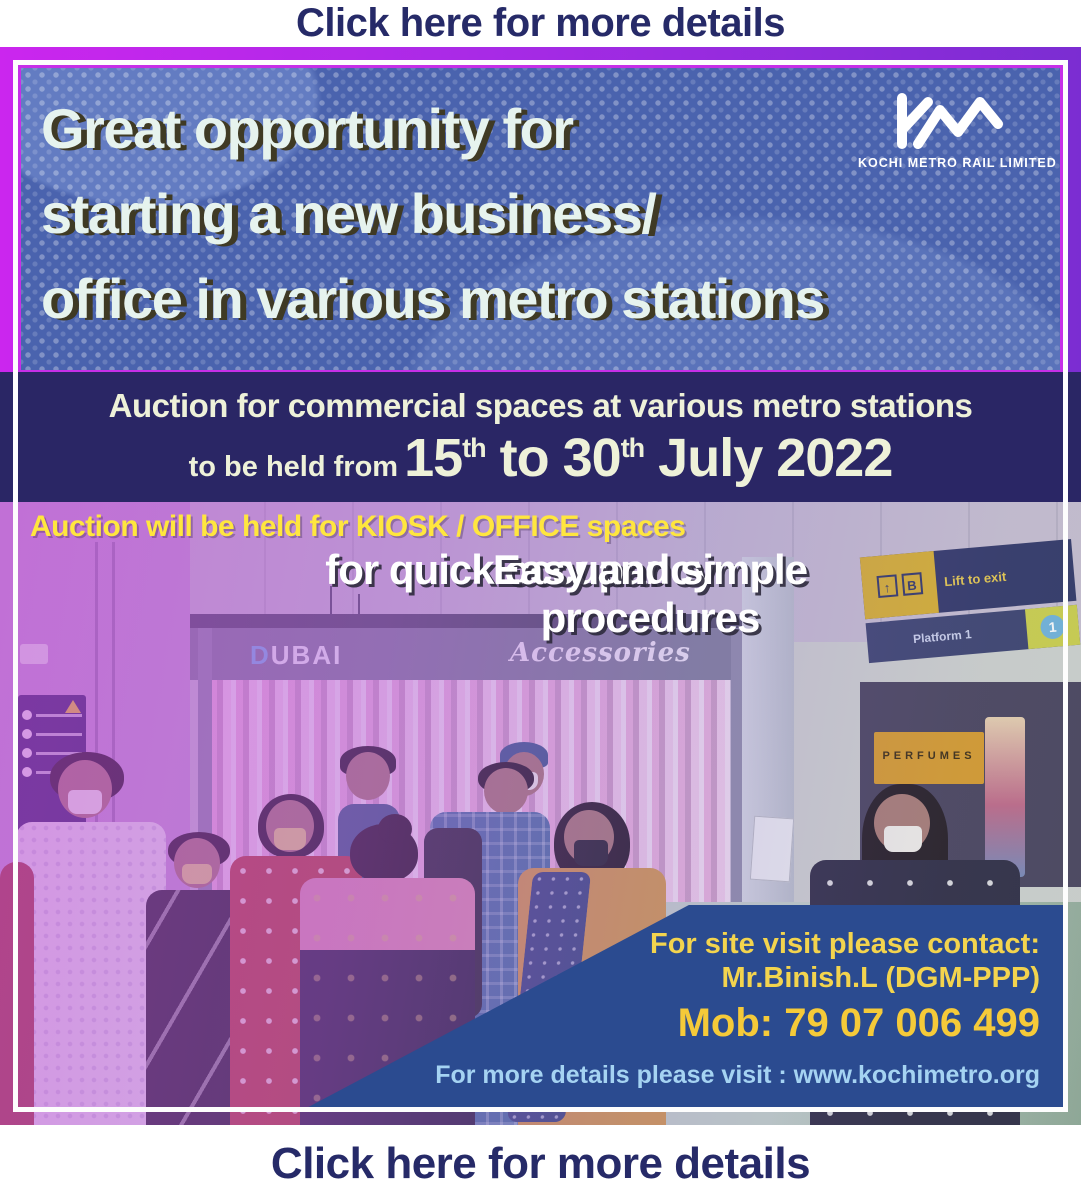  I want to click on kmrl-logo-icon, so click(950, 121).